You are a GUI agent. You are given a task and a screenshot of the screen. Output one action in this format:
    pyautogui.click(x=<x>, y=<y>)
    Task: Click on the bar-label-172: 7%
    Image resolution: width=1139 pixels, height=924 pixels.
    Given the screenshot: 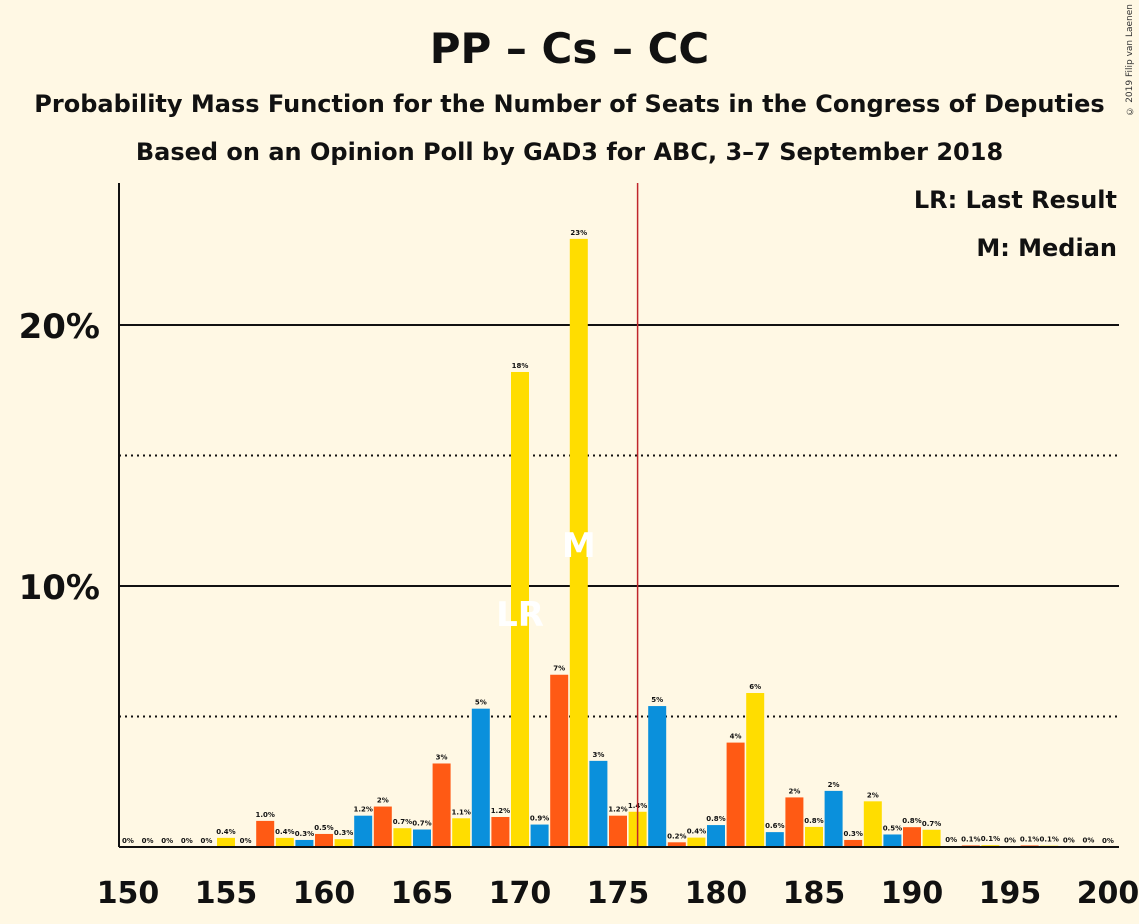 What is the action you would take?
    pyautogui.click(x=559, y=669)
    